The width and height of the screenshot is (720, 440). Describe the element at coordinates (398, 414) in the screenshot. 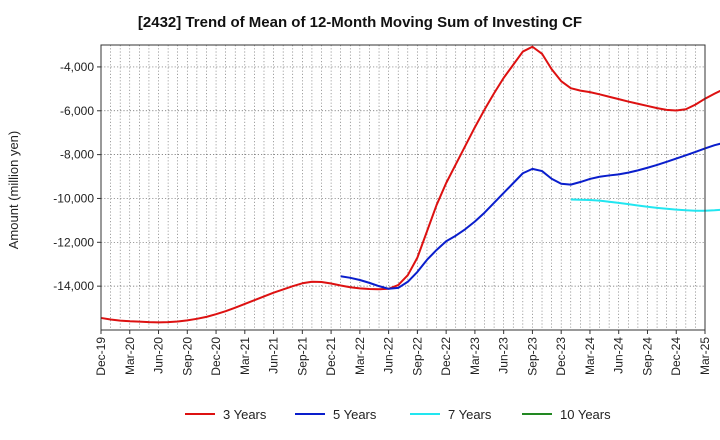

I see `legend: 3 Years 5 Years 7 Years 10 Years` at that location.